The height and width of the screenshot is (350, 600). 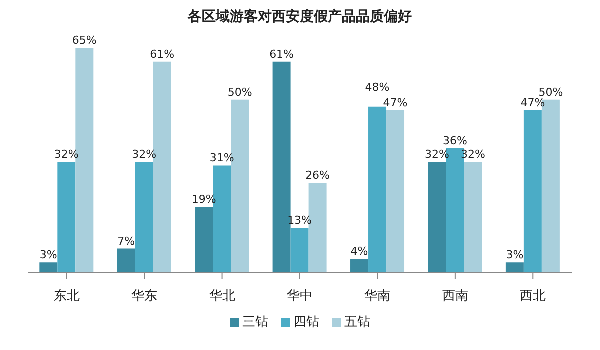 What do you see at coordinates (255, 322) in the screenshot?
I see `legend-label: 三钻` at bounding box center [255, 322].